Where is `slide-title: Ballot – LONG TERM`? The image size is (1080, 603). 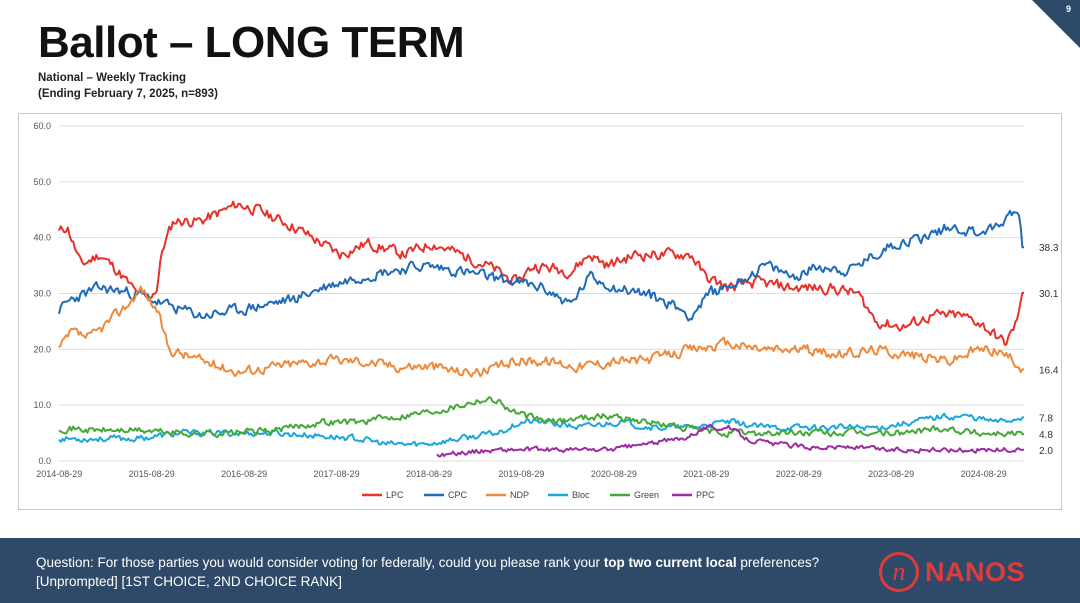 slide-title: Ballot – LONG TERM is located at coordinates (251, 42).